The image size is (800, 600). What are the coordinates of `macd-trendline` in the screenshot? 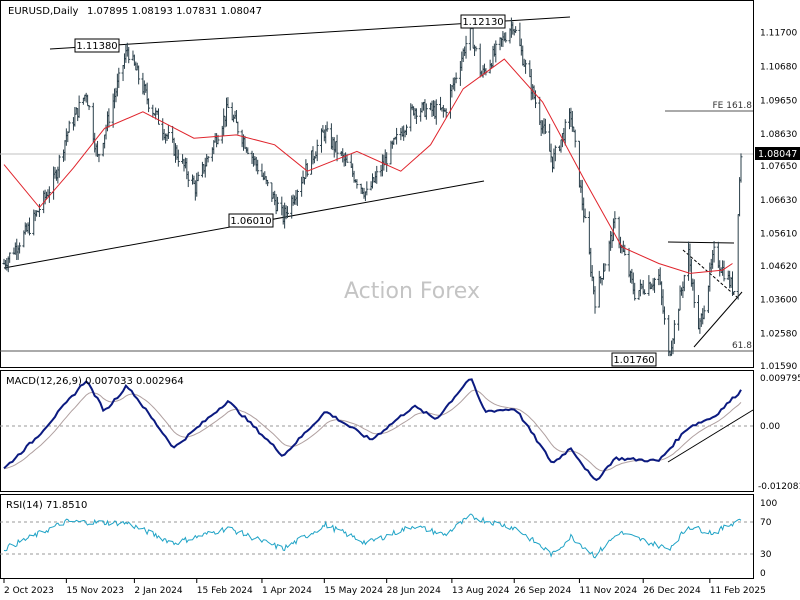 It's located at (710, 436).